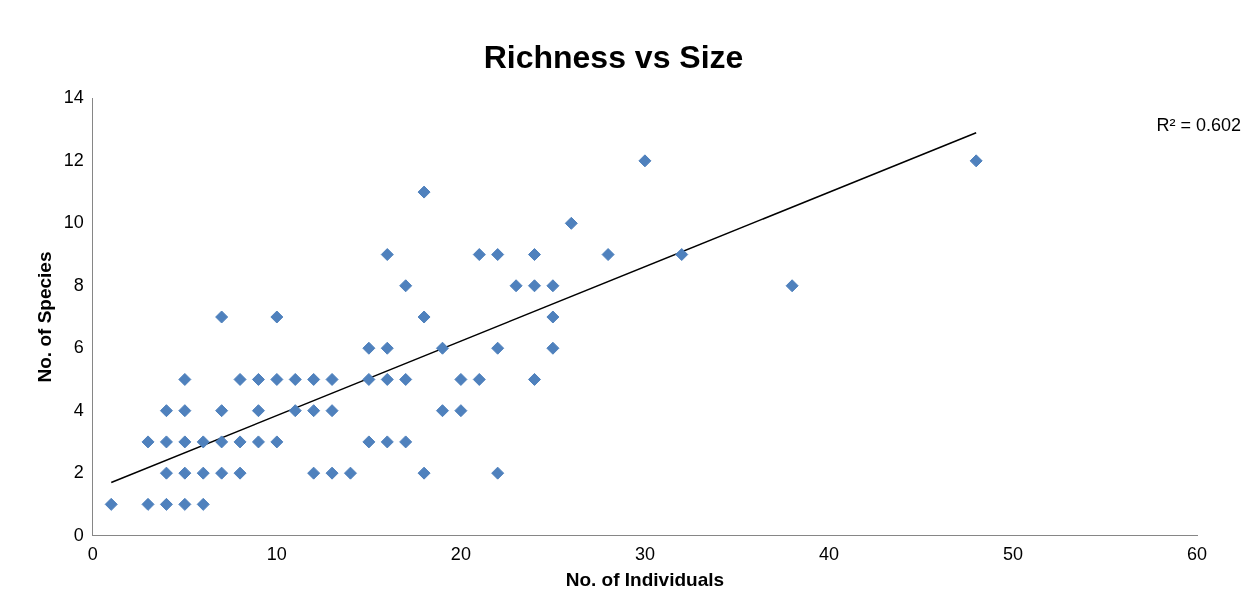 This screenshot has width=1247, height=592. I want to click on y-tick-label: 10, so click(73, 222).